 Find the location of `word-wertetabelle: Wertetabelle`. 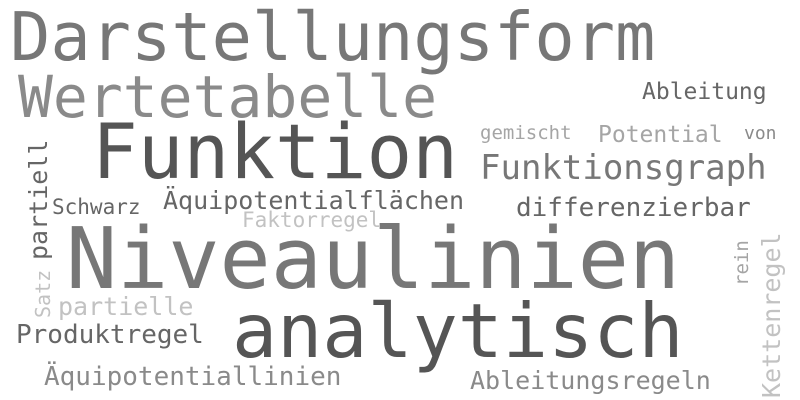

word-wertetabelle: Wertetabelle is located at coordinates (228, 97).